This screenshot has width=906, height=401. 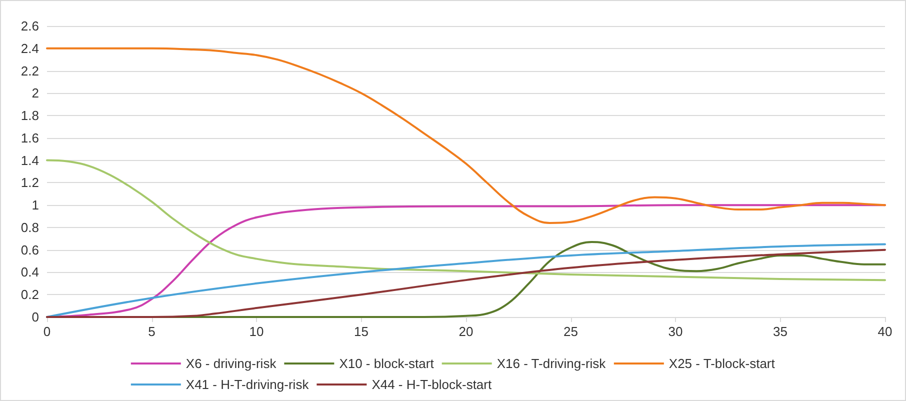 I want to click on y-tick-label: 1.6, so click(x=29, y=138).